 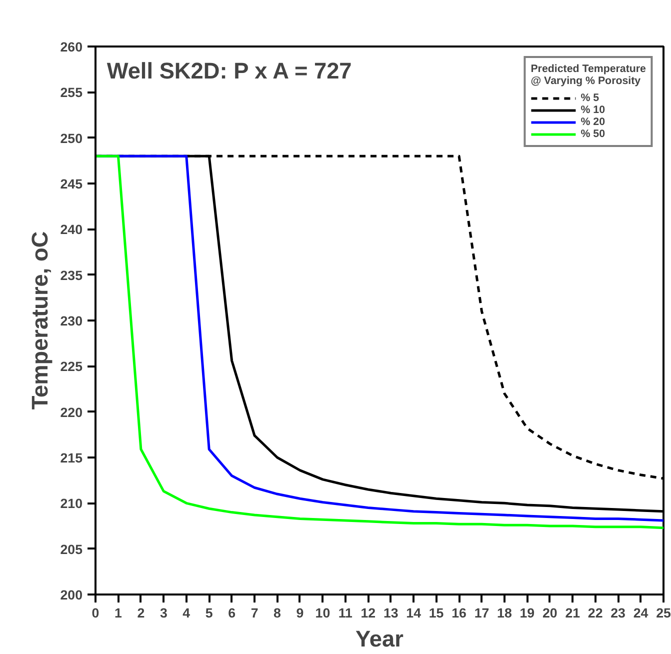 What do you see at coordinates (71, 230) in the screenshot?
I see `y-tick-label: 240` at bounding box center [71, 230].